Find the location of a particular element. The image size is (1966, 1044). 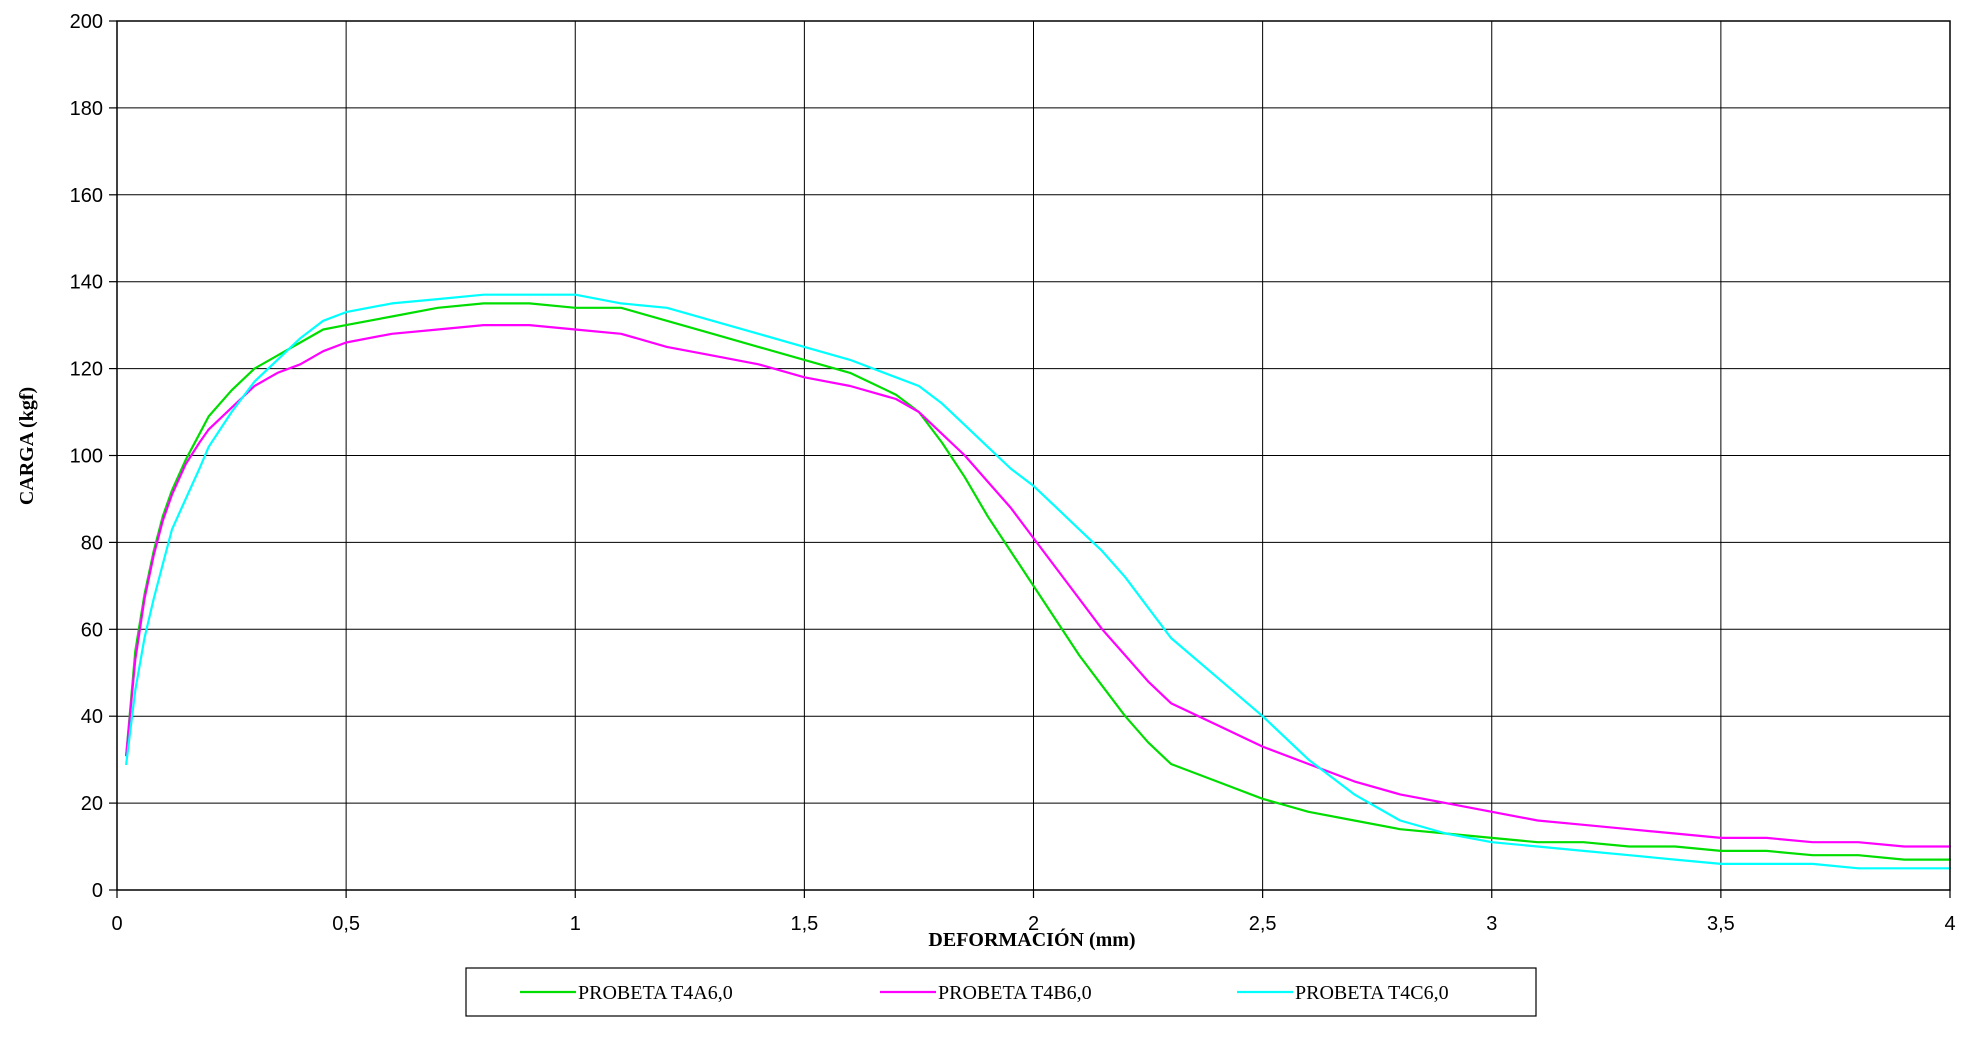

y-tick-label: 100 is located at coordinates (86, 457).